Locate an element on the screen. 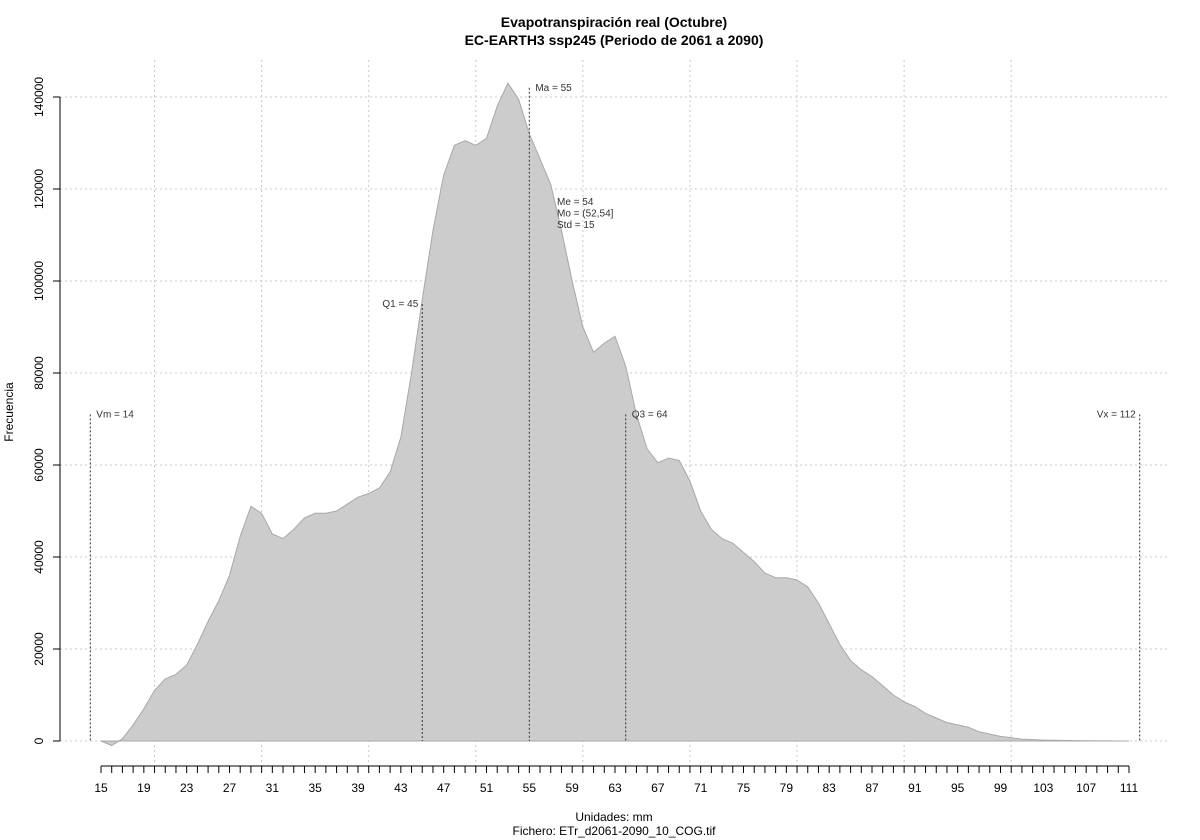  x-tick-label: 67 is located at coordinates (658, 788).